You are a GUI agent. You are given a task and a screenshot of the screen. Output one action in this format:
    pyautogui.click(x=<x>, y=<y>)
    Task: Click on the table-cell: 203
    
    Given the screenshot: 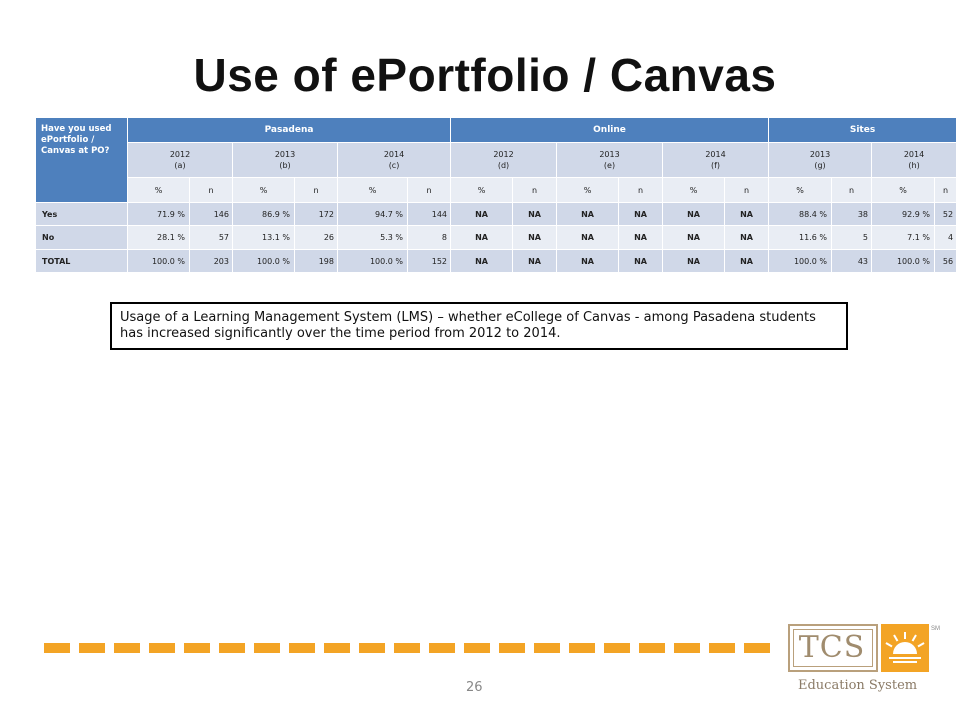 What is the action you would take?
    pyautogui.click(x=211, y=261)
    